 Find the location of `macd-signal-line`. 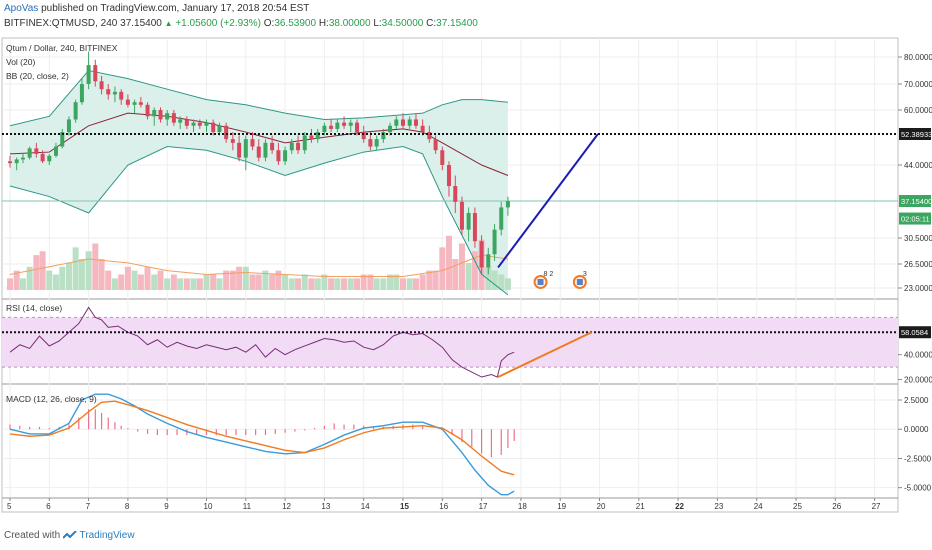

macd-signal-line is located at coordinates (262, 438).